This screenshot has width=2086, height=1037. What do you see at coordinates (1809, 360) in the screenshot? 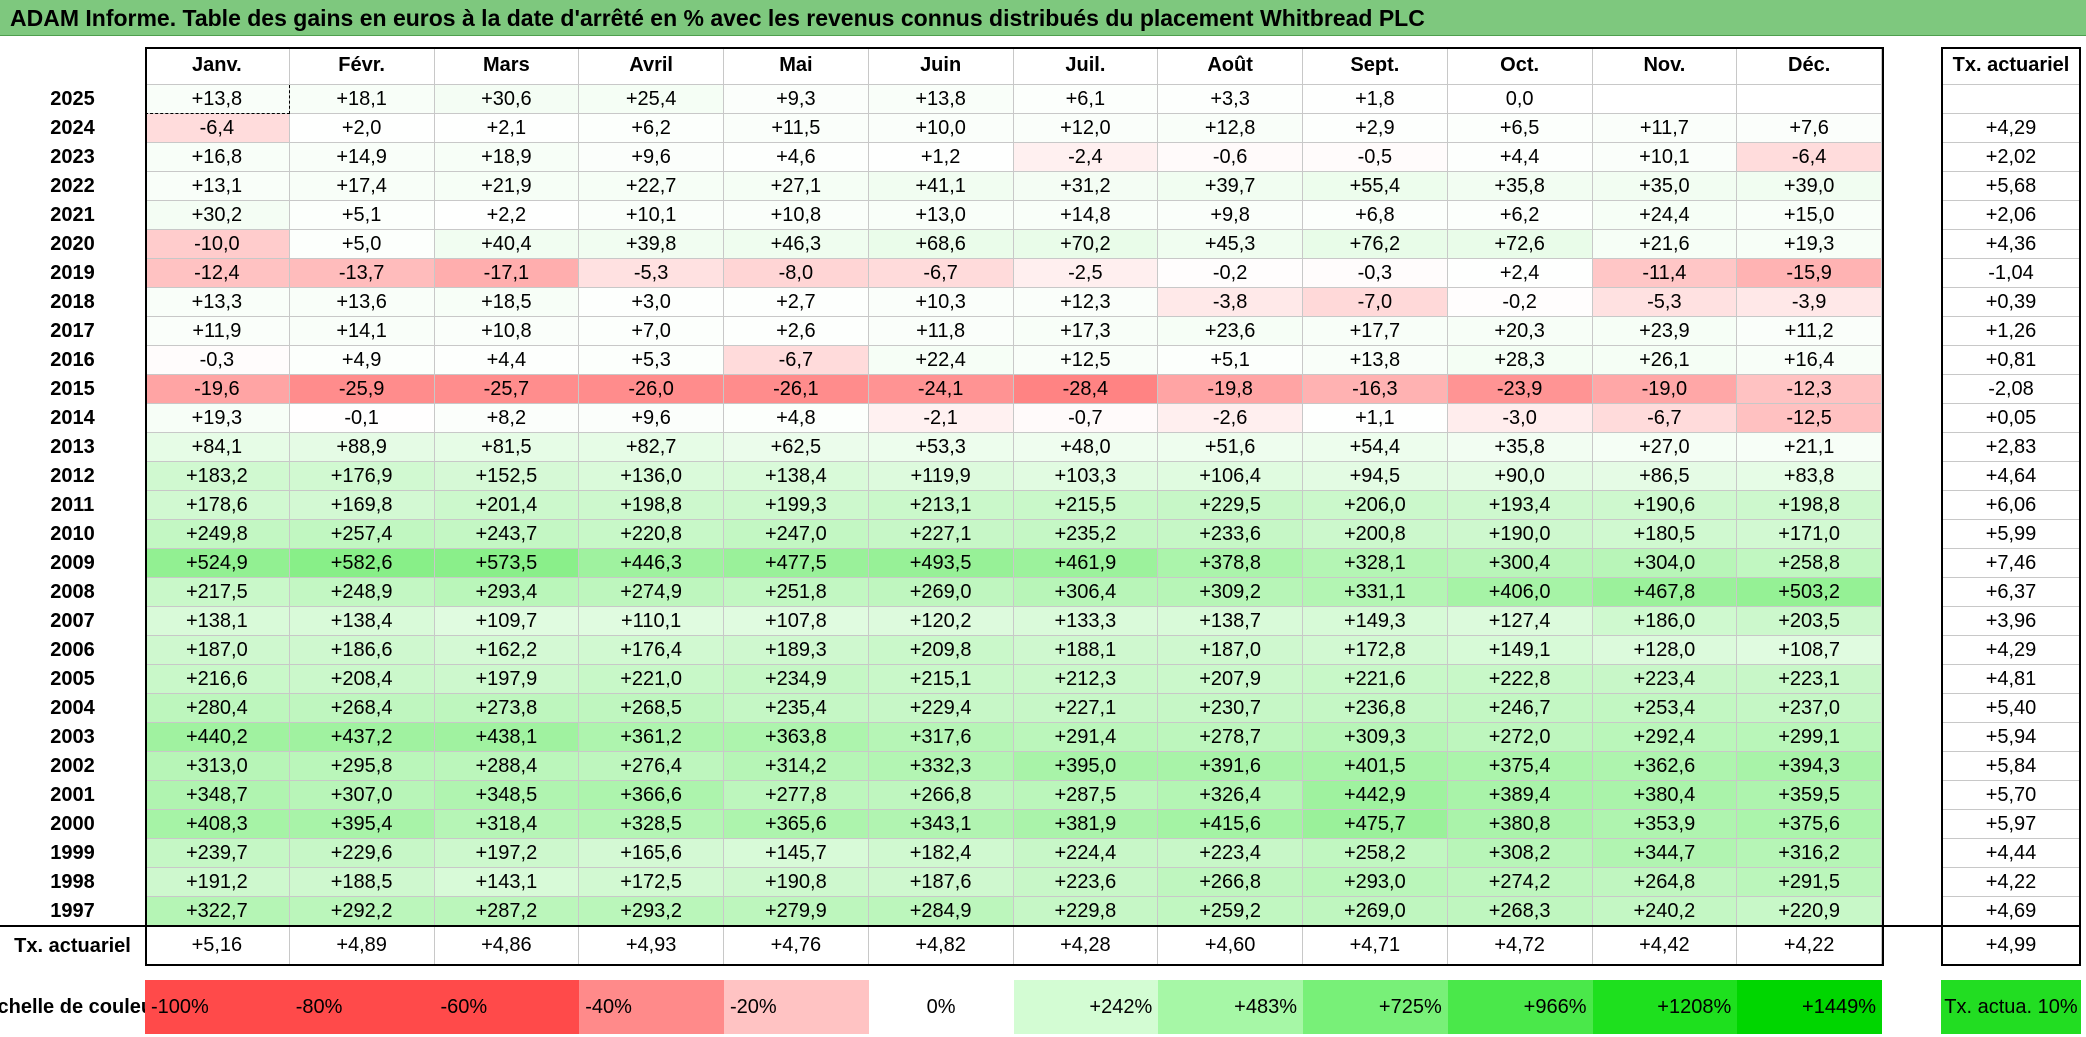
I see `table-cell: +16,4` at bounding box center [1809, 360].